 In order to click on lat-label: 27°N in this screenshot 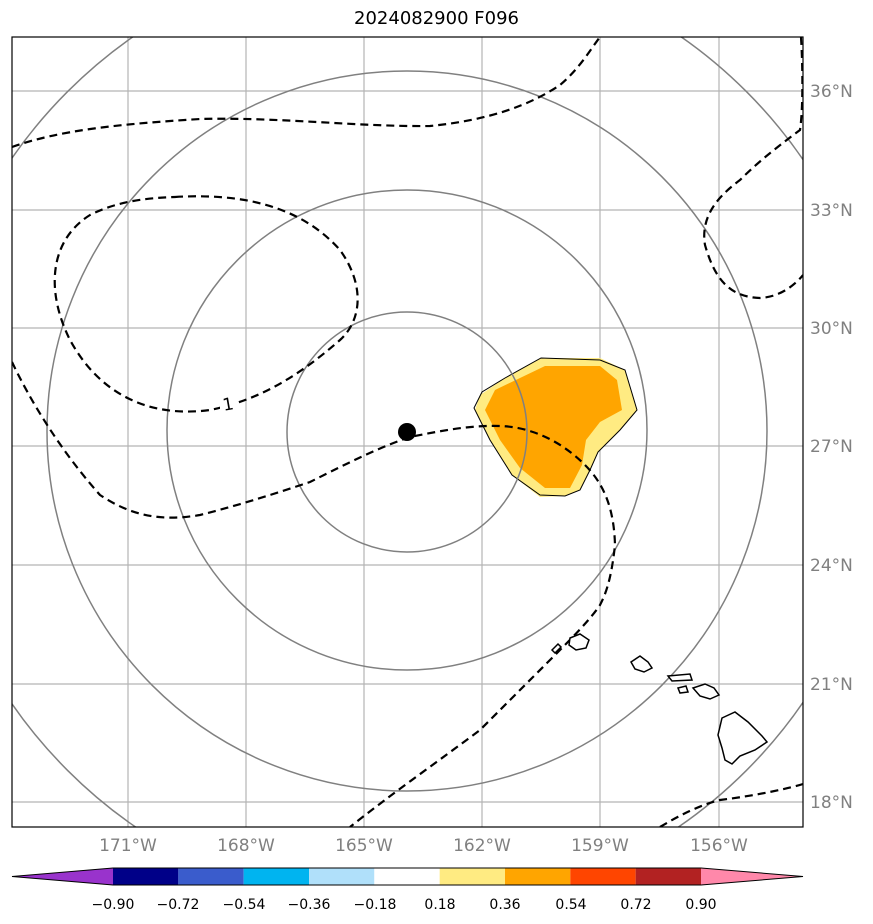, I will do `click(831, 447)`.